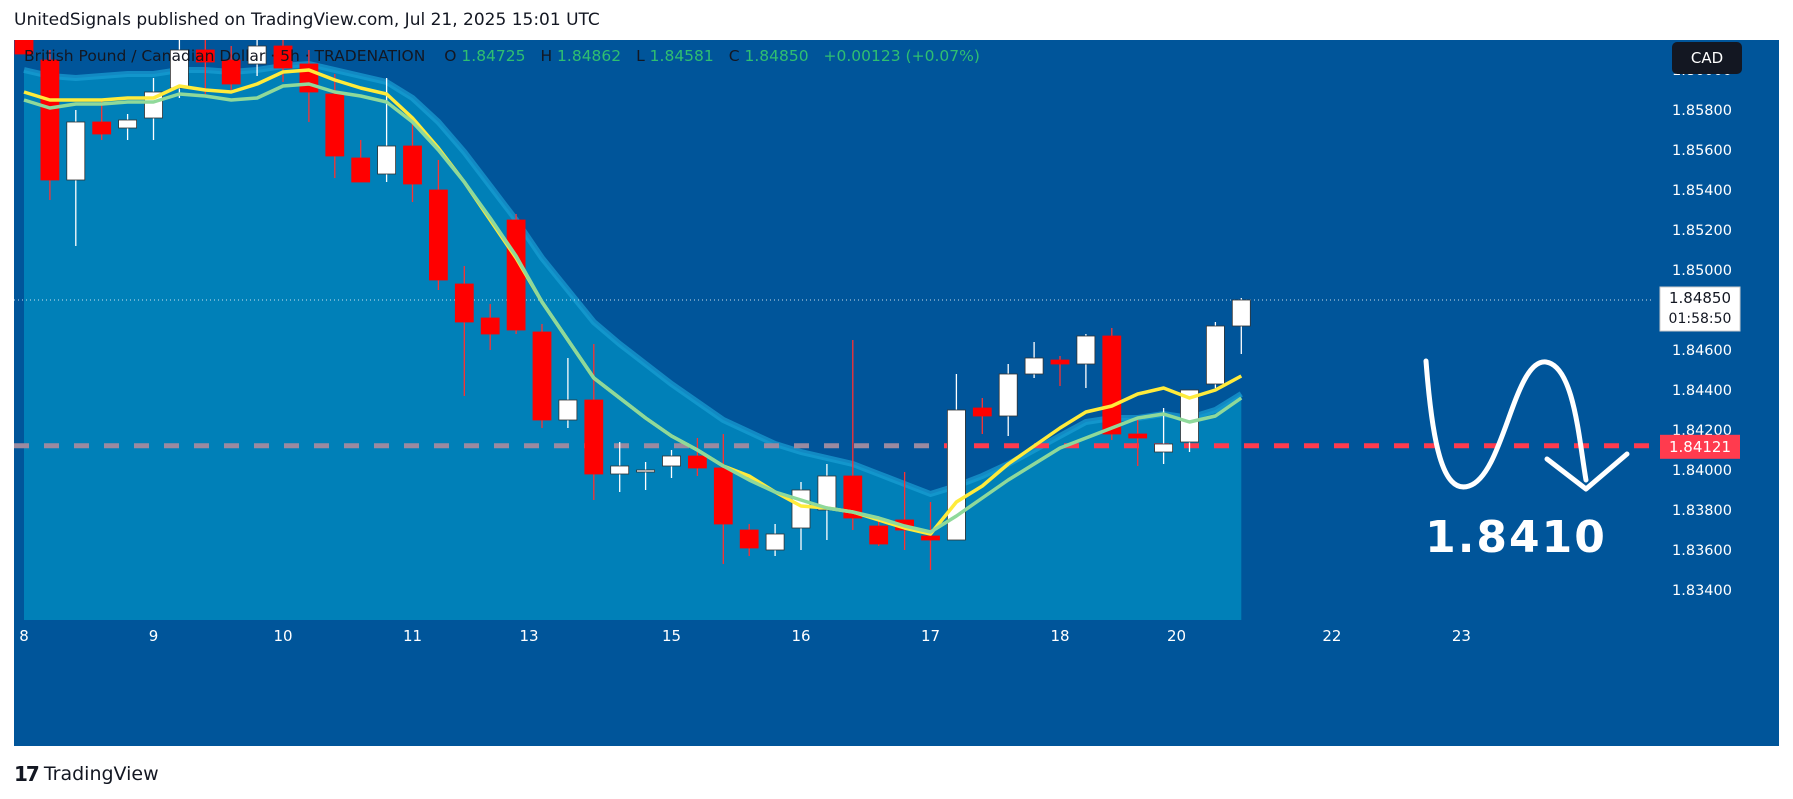 Image resolution: width=1793 pixels, height=799 pixels. Describe the element at coordinates (682, 56) in the screenshot. I see `legend-low-value: 1.84581` at that location.